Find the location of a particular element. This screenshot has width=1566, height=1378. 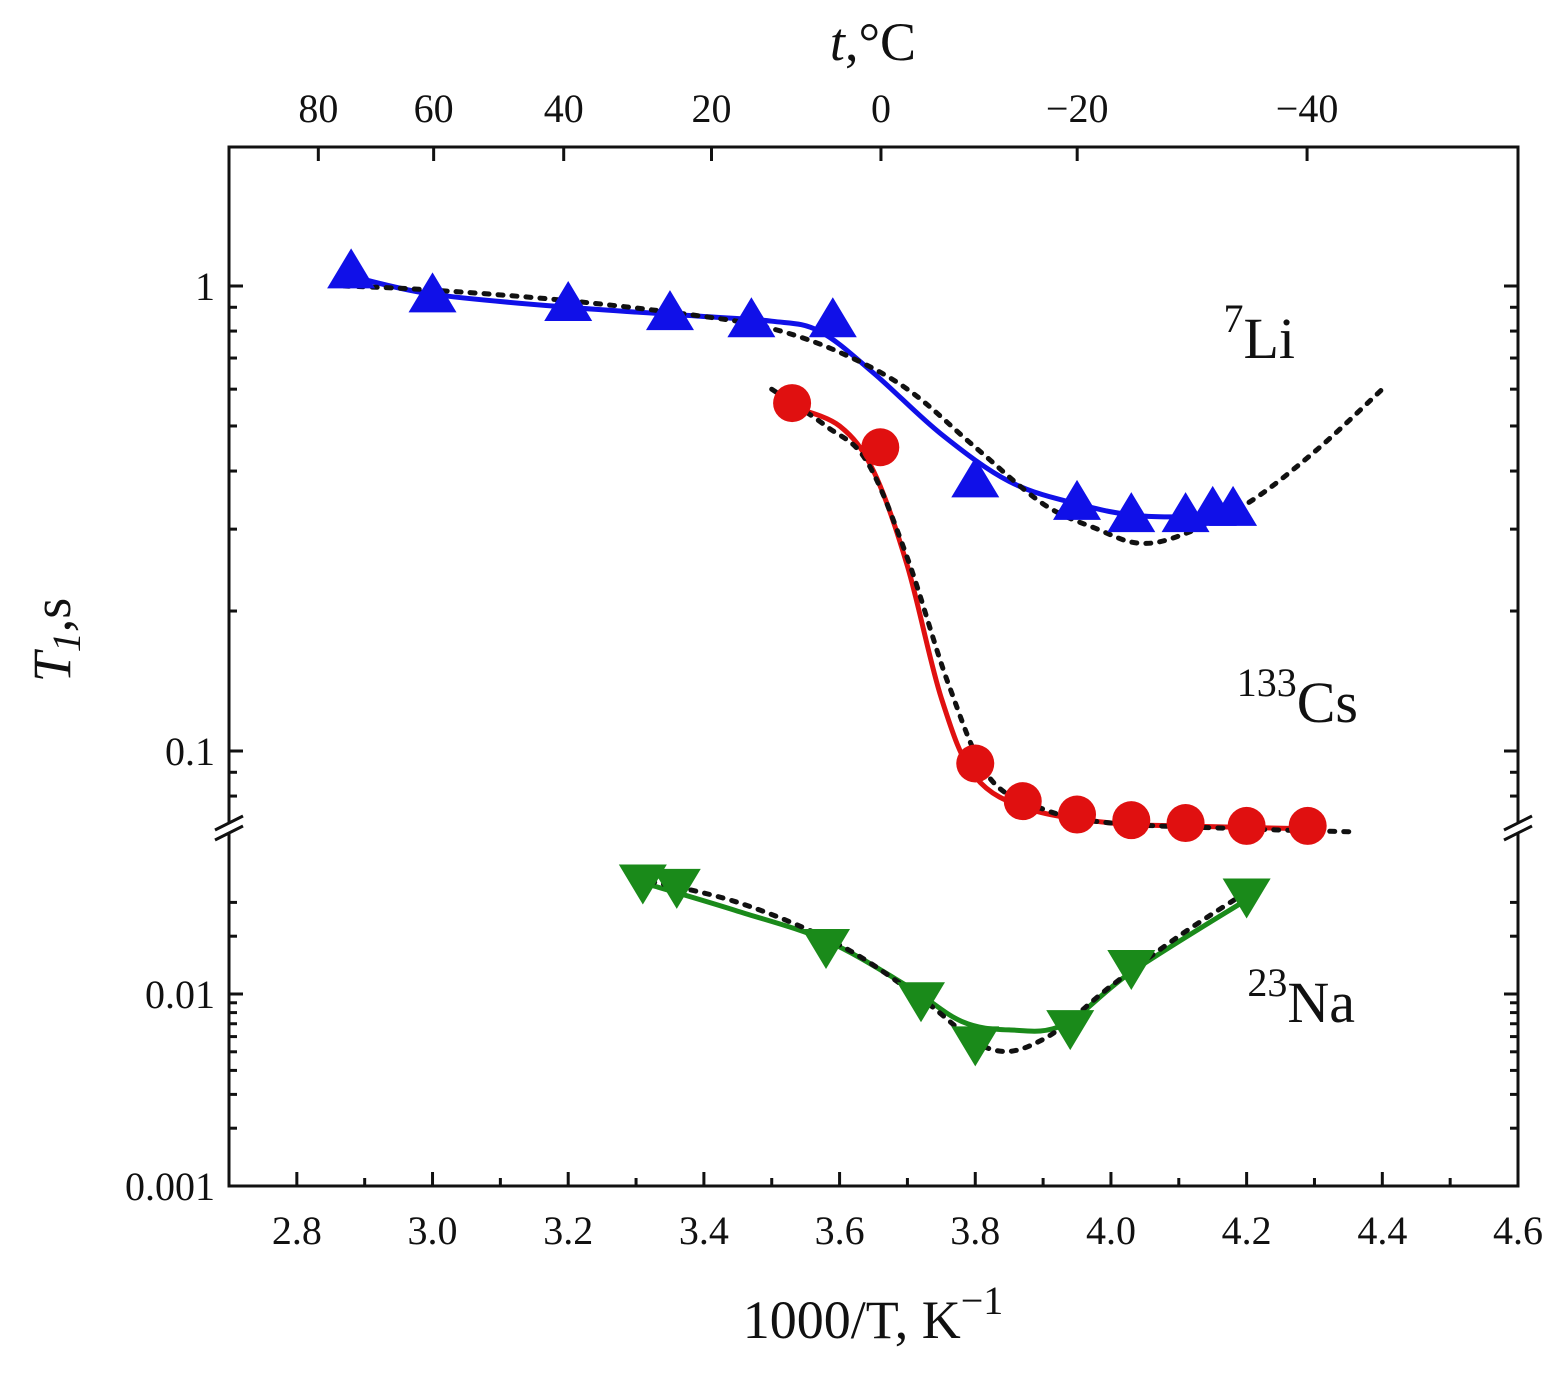

series-label-na: 23Na is located at coordinates (1301, 997).